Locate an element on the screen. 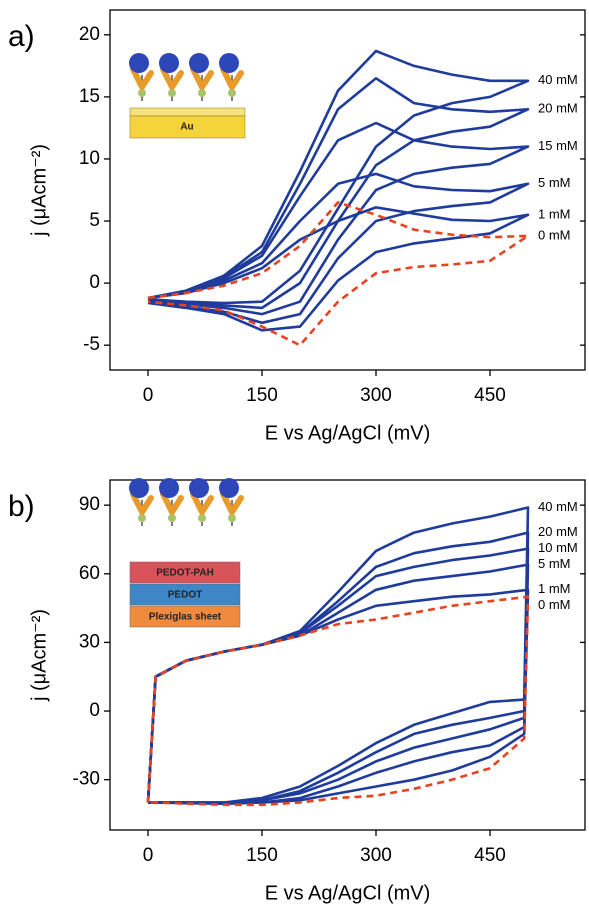  inset-label: Au is located at coordinates (186, 127).